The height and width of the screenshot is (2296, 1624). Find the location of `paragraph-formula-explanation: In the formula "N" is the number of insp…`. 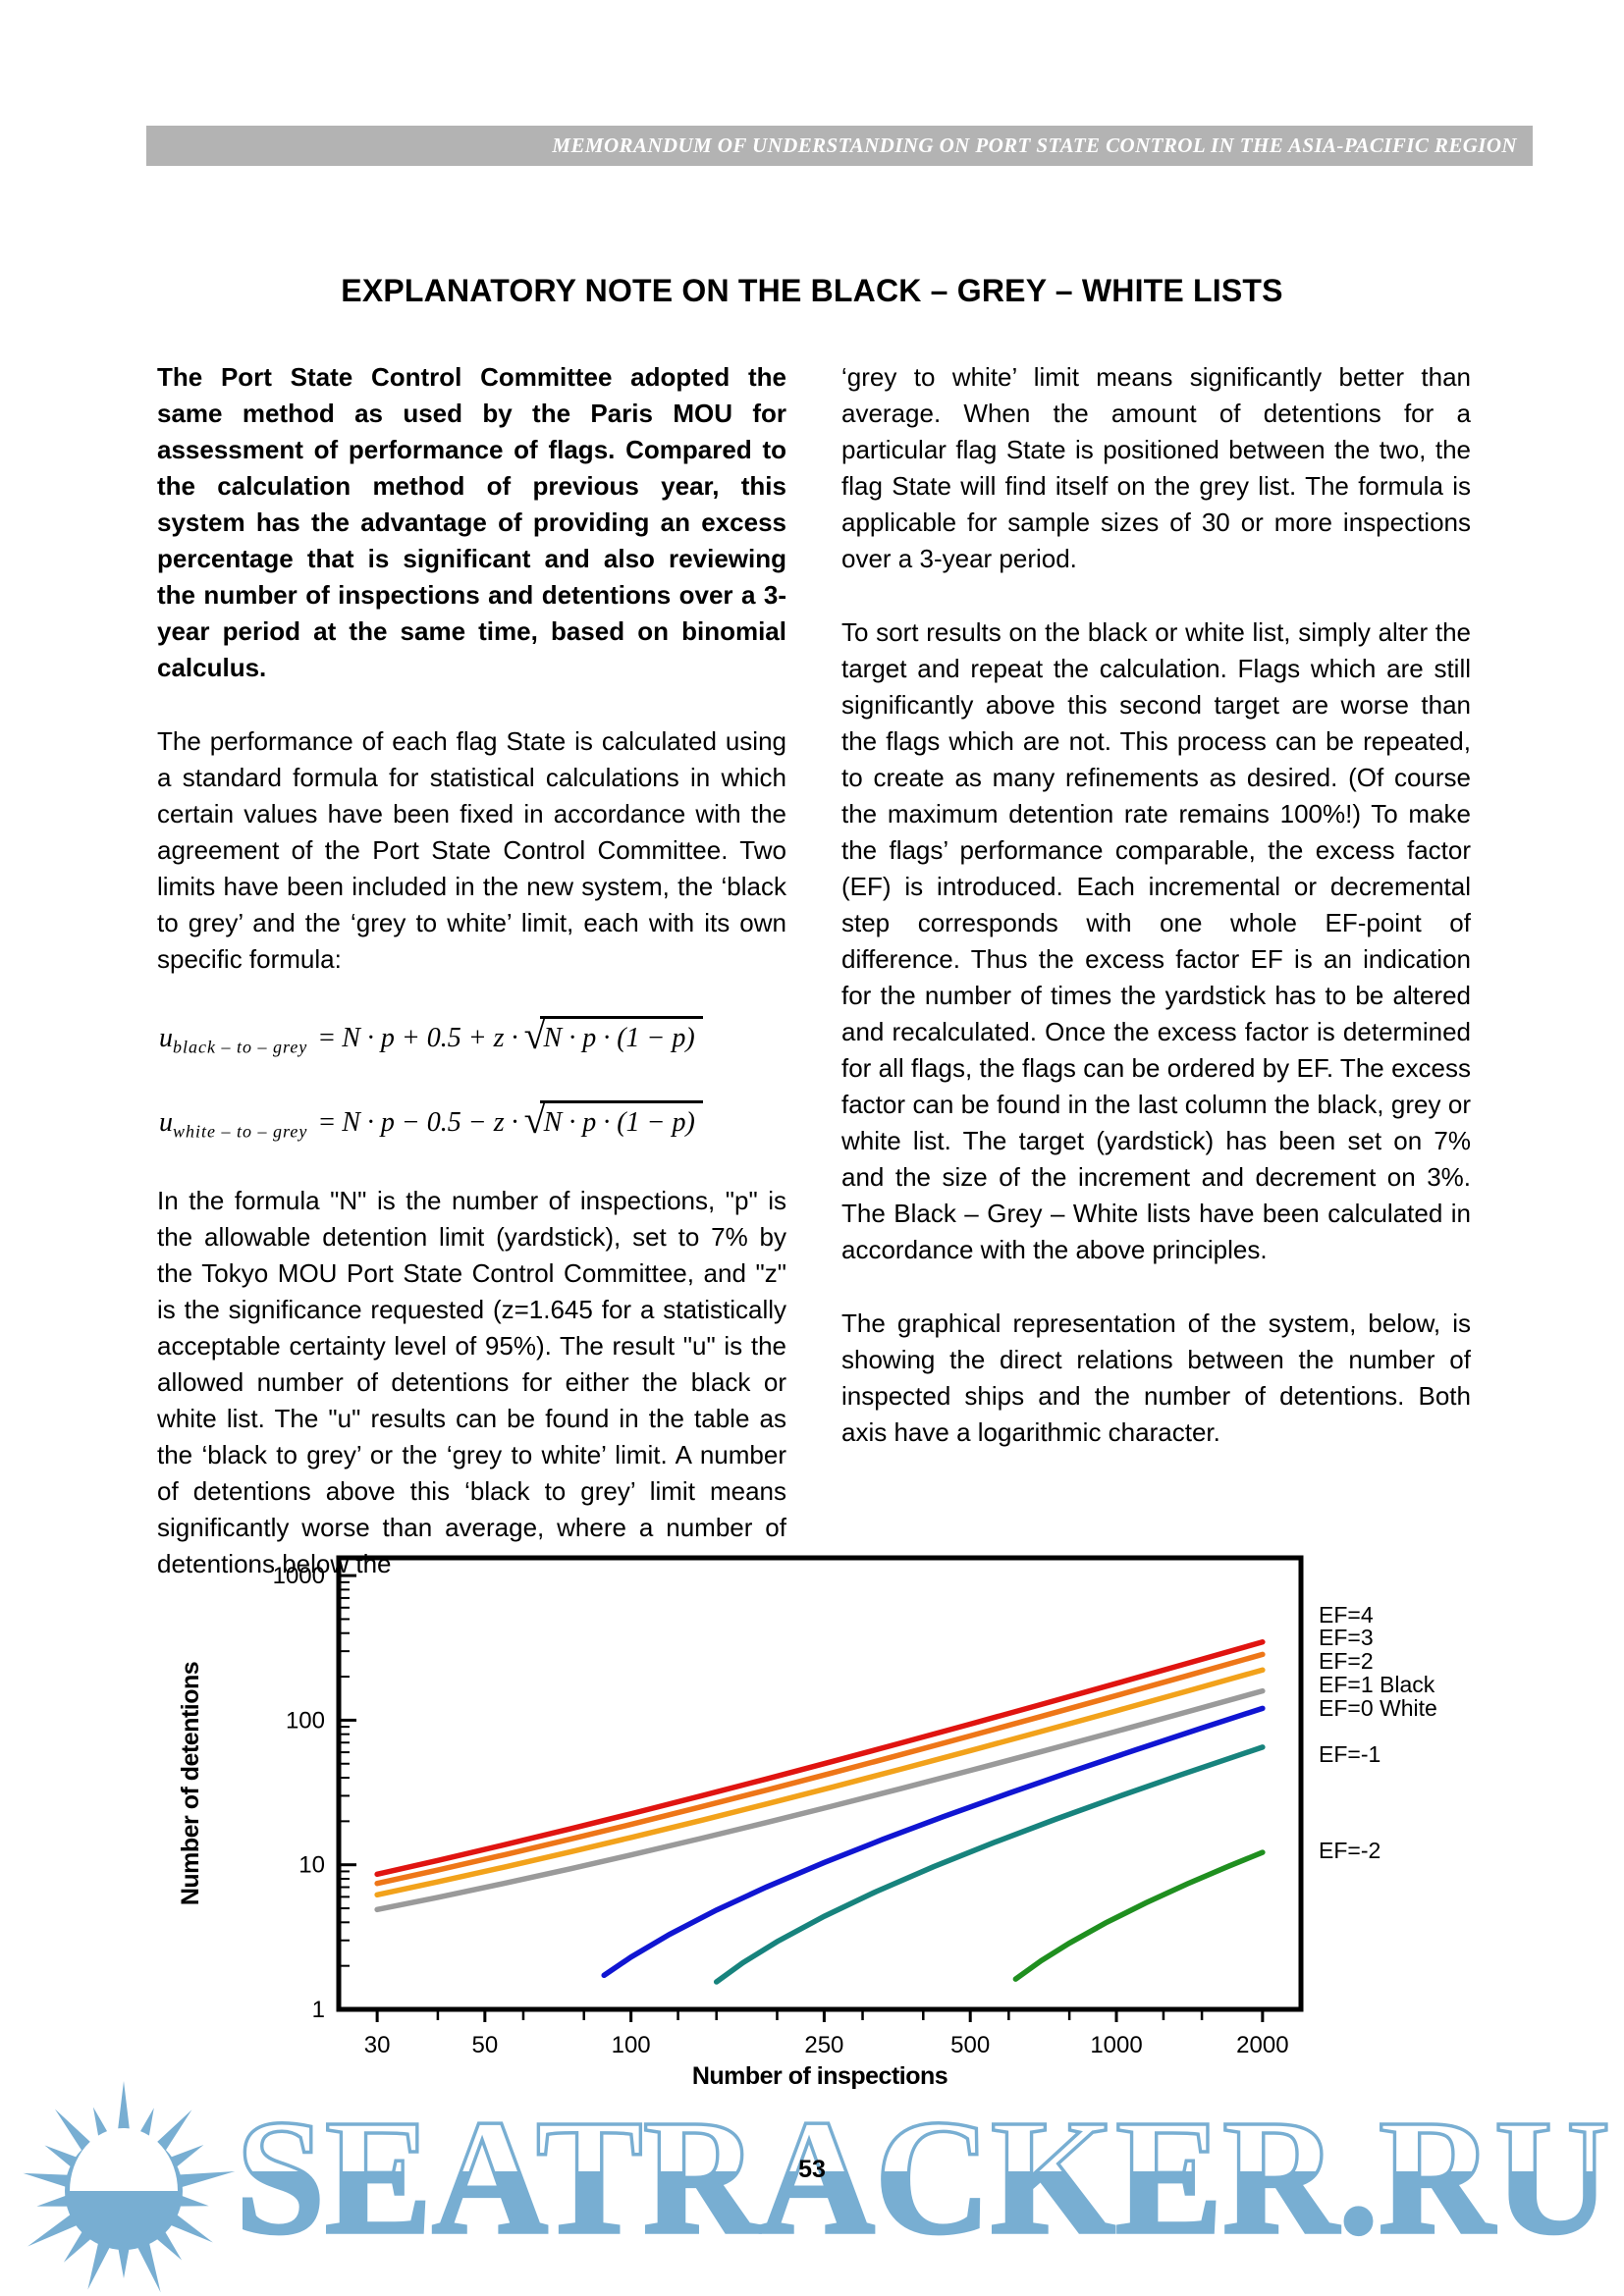

paragraph-formula-explanation: In the formula "N" is the number of insp… is located at coordinates (471, 1382).